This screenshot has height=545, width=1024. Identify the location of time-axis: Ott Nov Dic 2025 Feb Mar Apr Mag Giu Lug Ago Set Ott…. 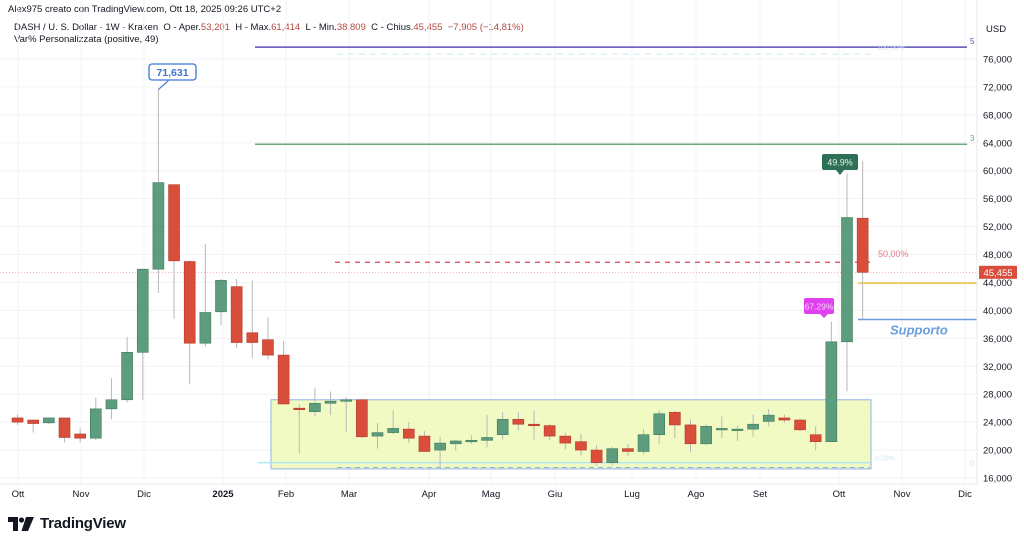
(488, 491).